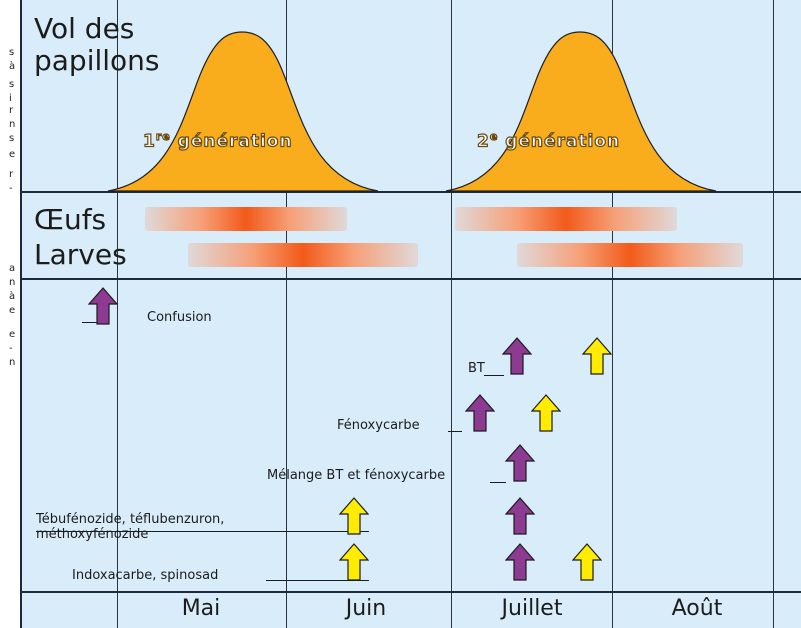 The image size is (801, 628). I want to click on treatment-tebufenozide-line1: Tébufénozide, téflubenzuron,, so click(130, 519).